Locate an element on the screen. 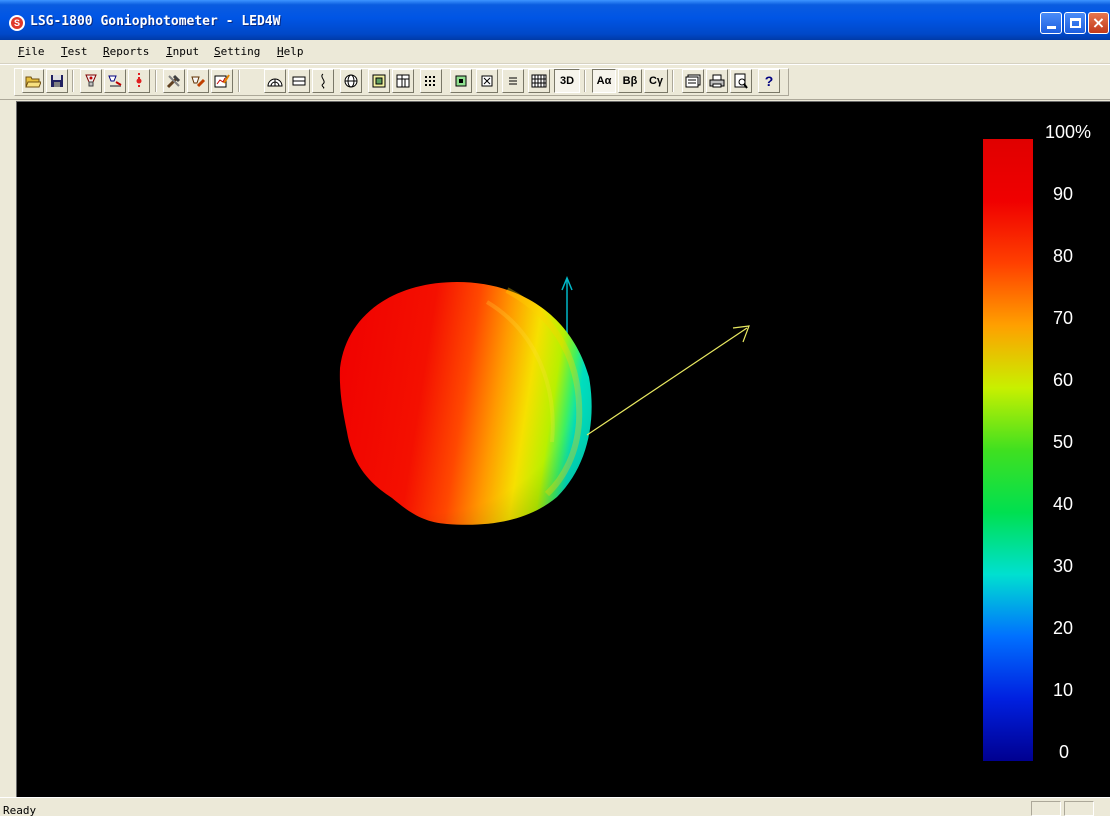  print-preview-icon is located at coordinates (741, 81).